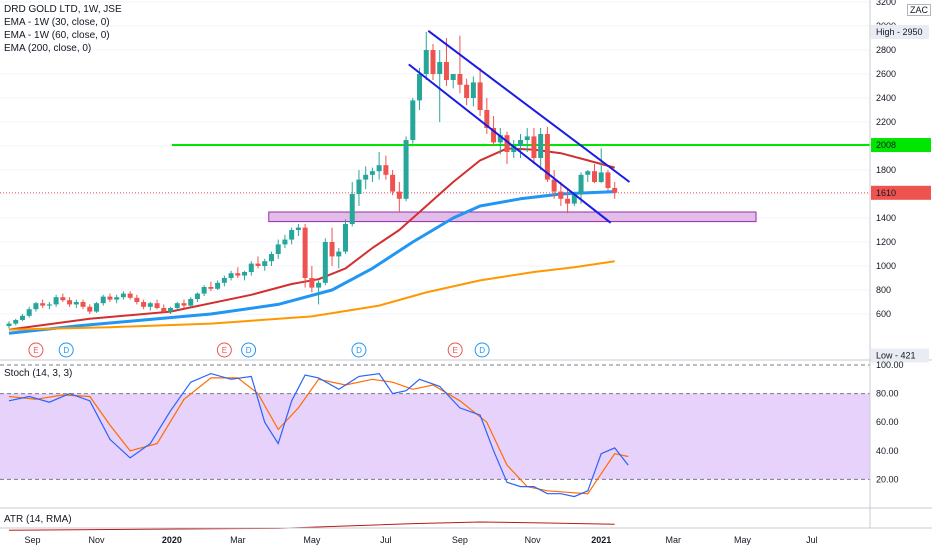  What do you see at coordinates (435, 436) in the screenshot?
I see `stoch-band-fill` at bounding box center [435, 436].